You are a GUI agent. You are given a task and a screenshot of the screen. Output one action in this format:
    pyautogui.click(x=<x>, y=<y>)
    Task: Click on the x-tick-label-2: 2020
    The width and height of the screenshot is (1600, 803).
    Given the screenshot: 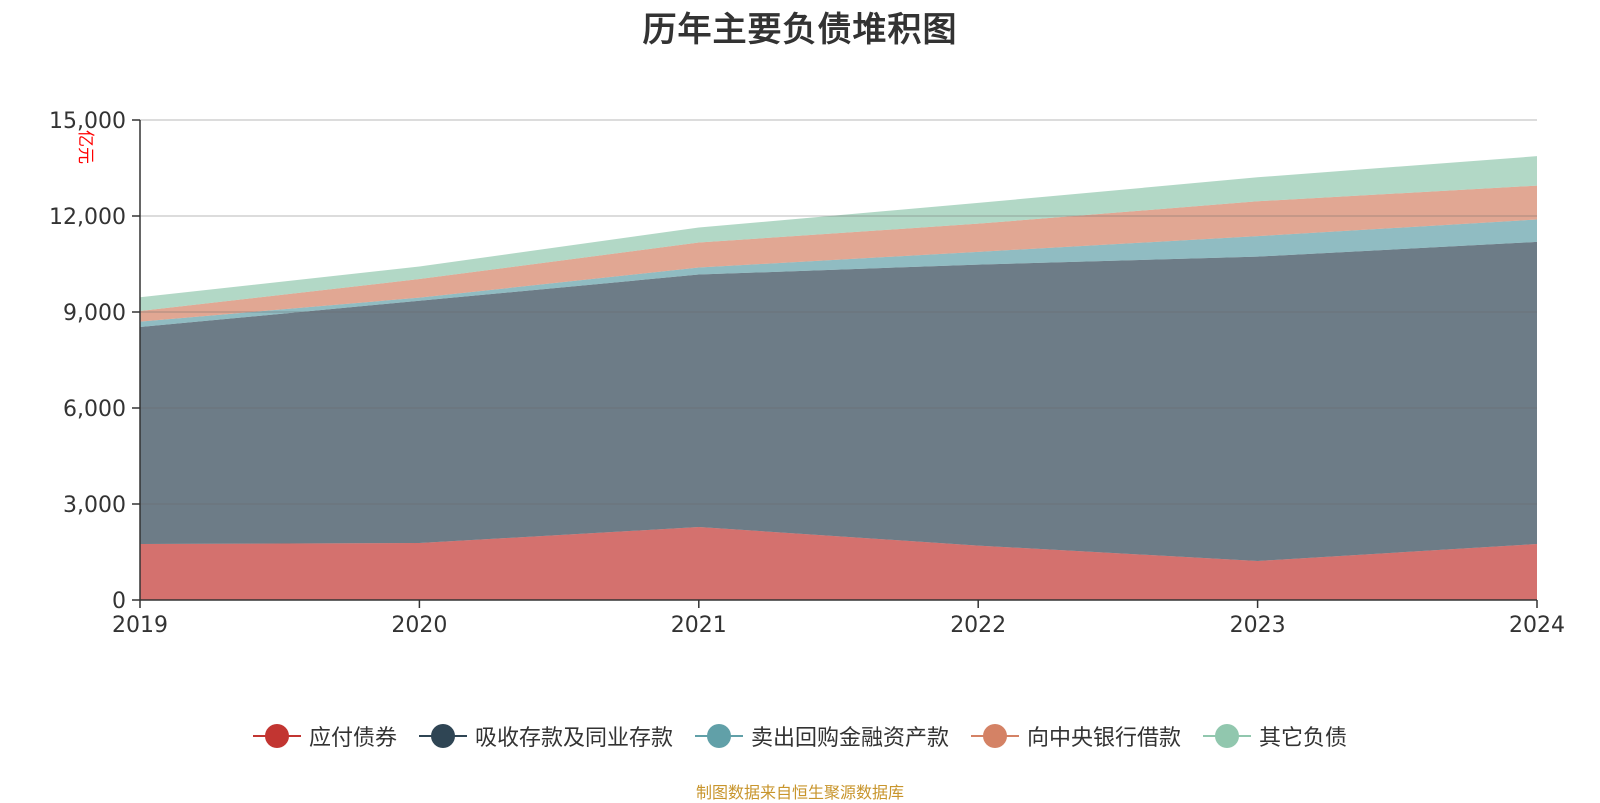 What is the action you would take?
    pyautogui.click(x=419, y=625)
    